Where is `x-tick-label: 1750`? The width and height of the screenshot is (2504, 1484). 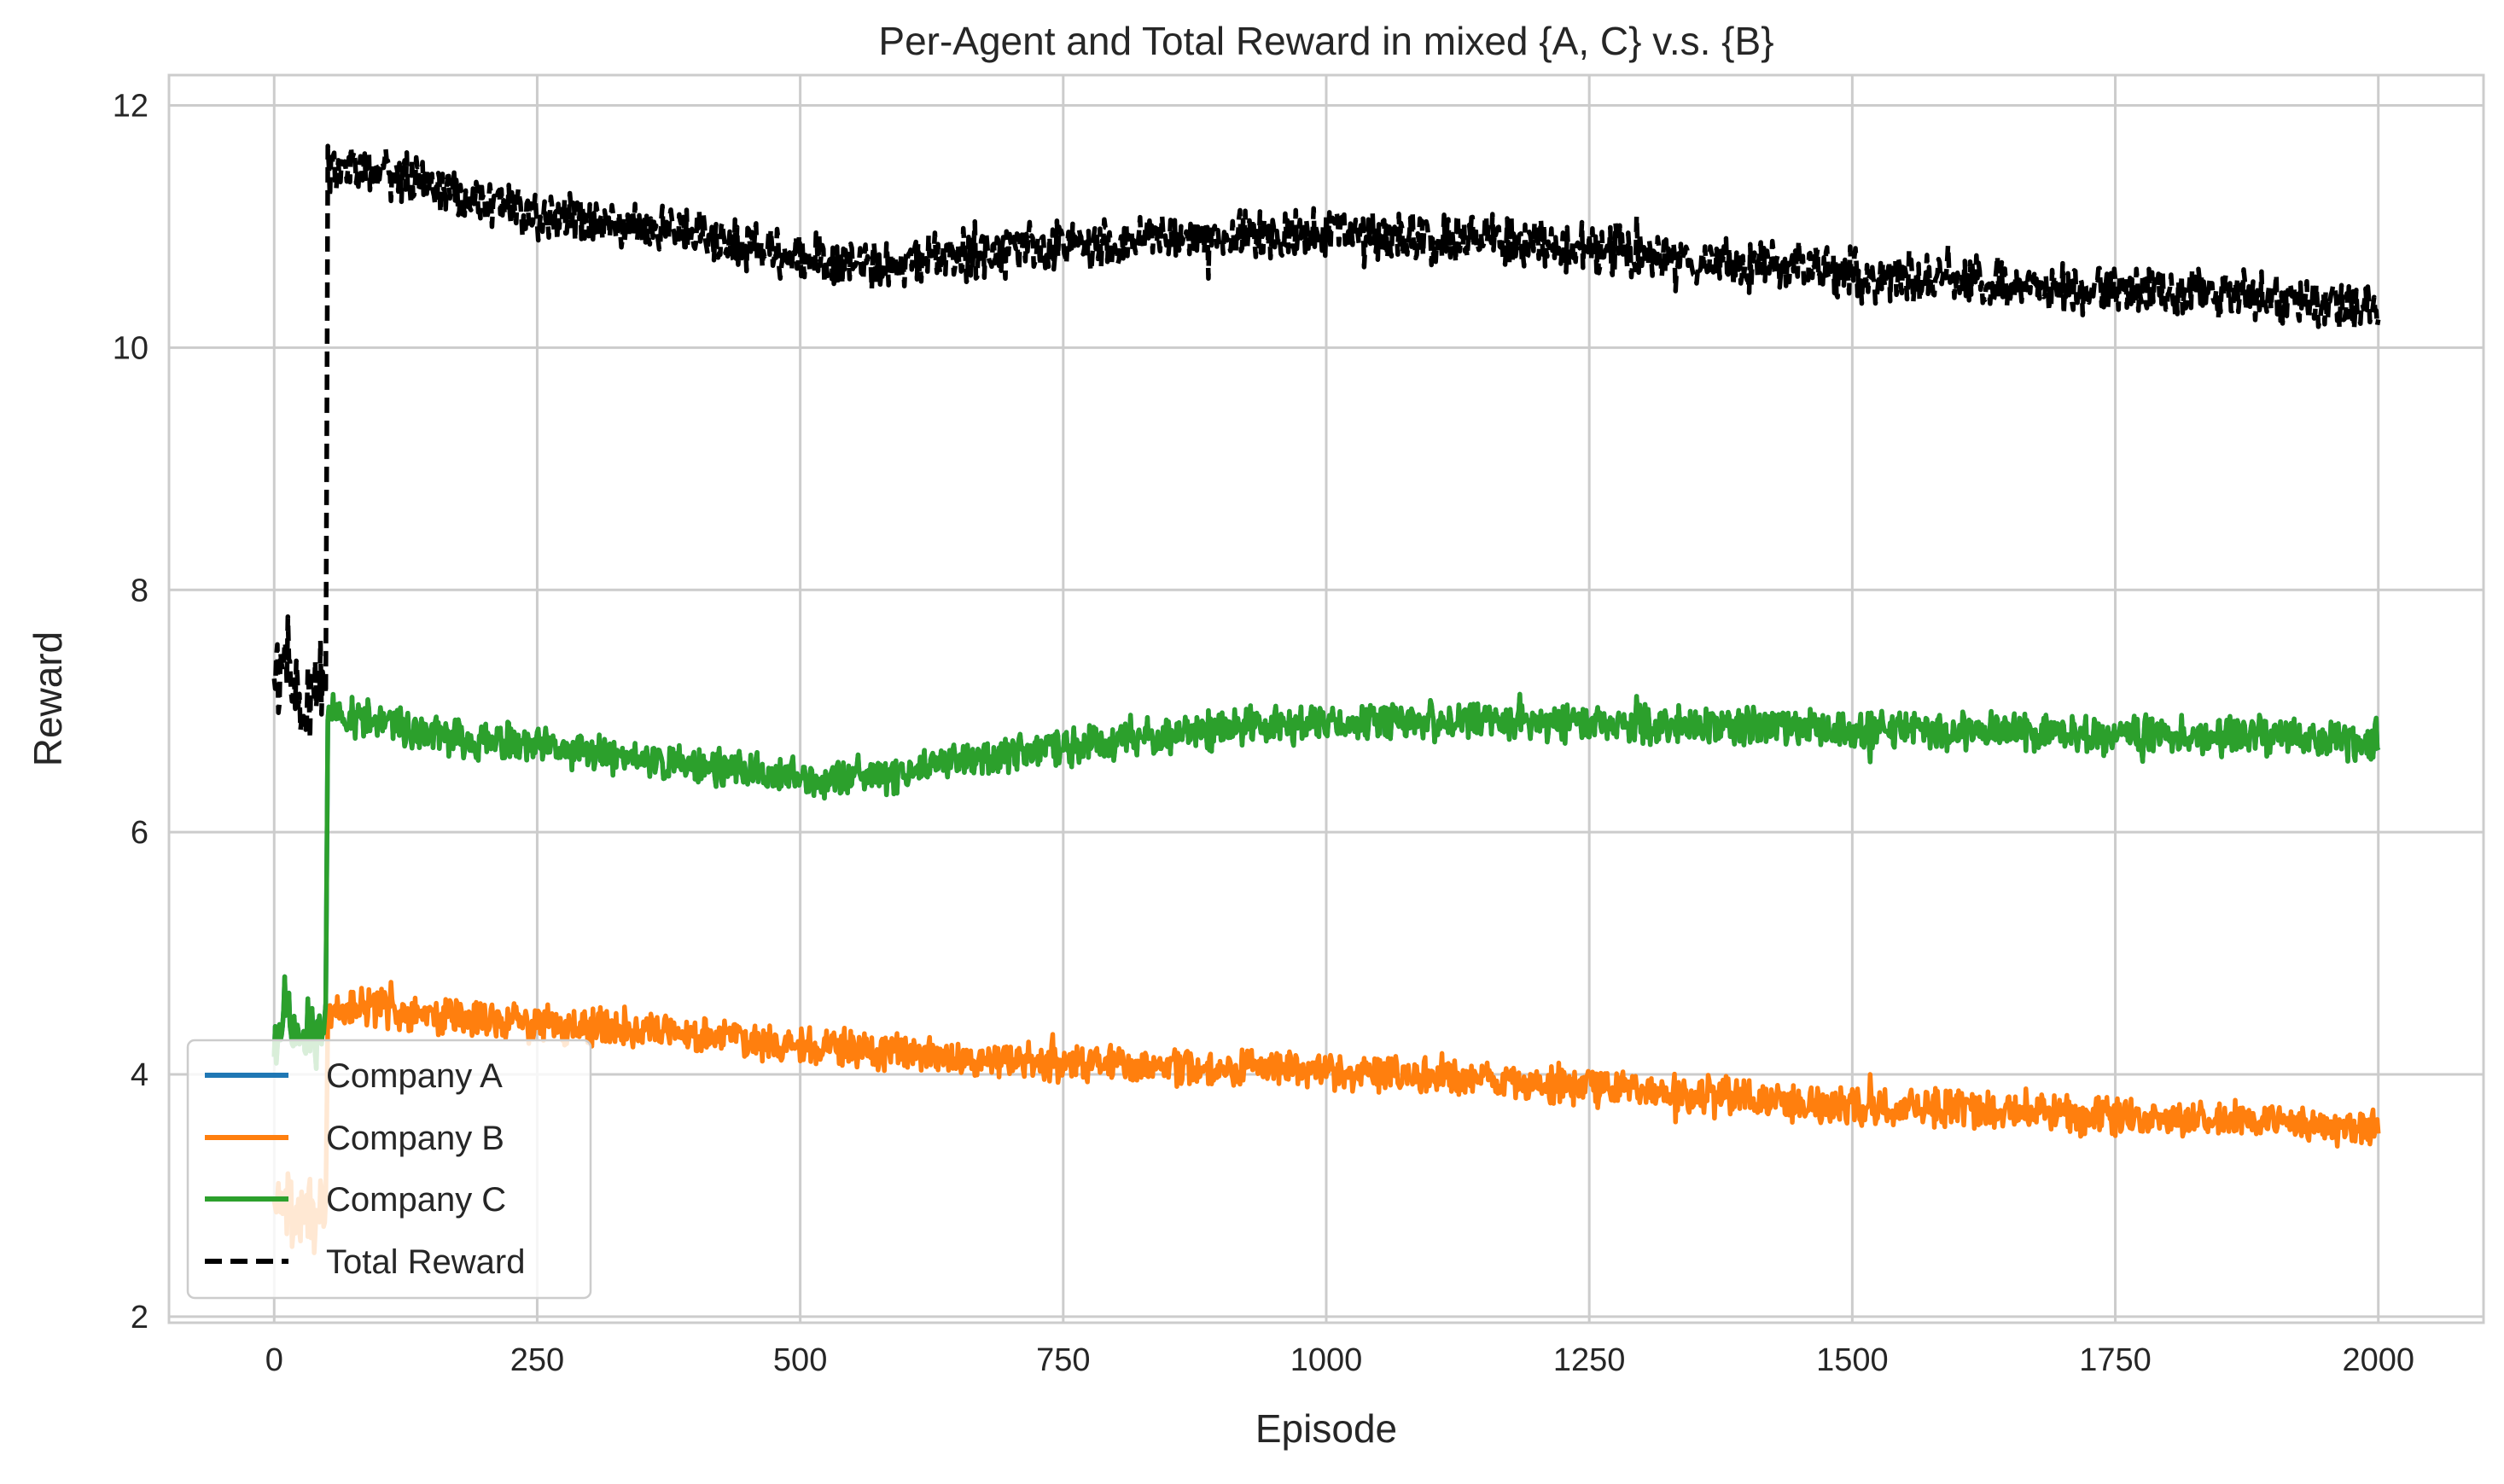
x-tick-label: 1750 is located at coordinates (2115, 1360).